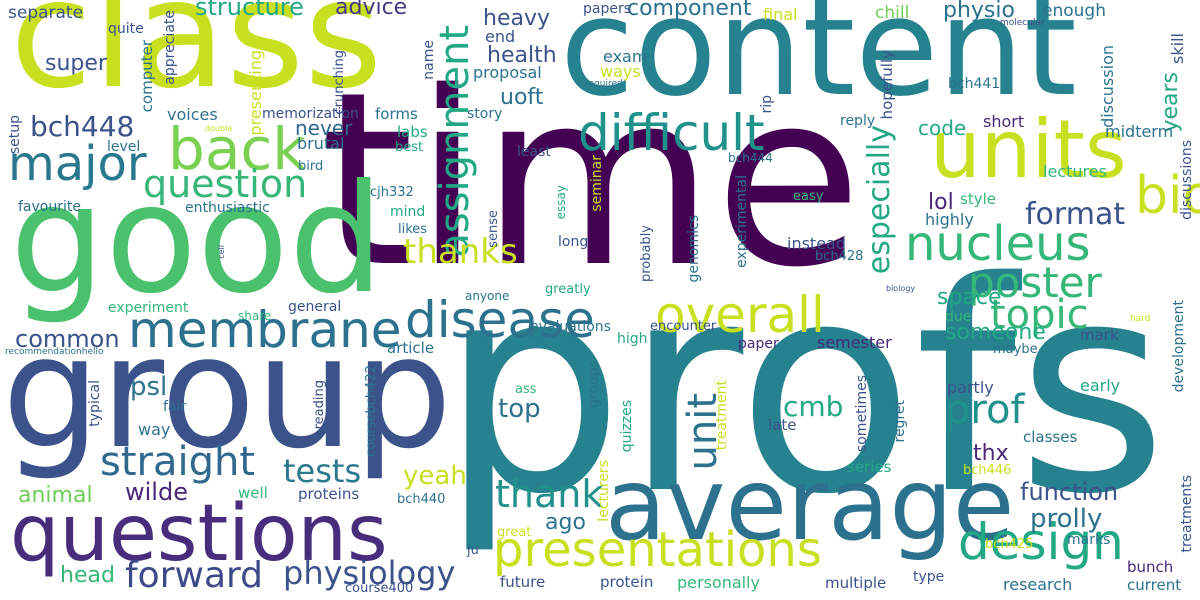 The height and width of the screenshot is (600, 1200). I want to click on word: required, so click(604, 84).